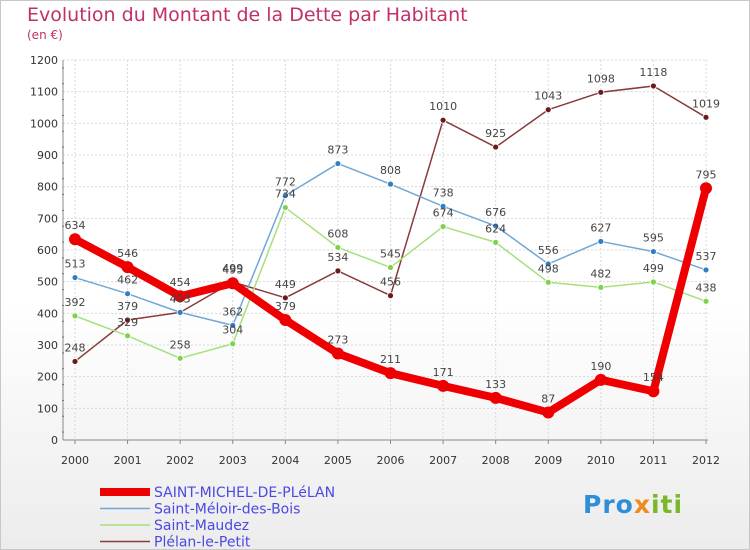  Describe the element at coordinates (47, 313) in the screenshot. I see `y-tick-label: 400` at that location.